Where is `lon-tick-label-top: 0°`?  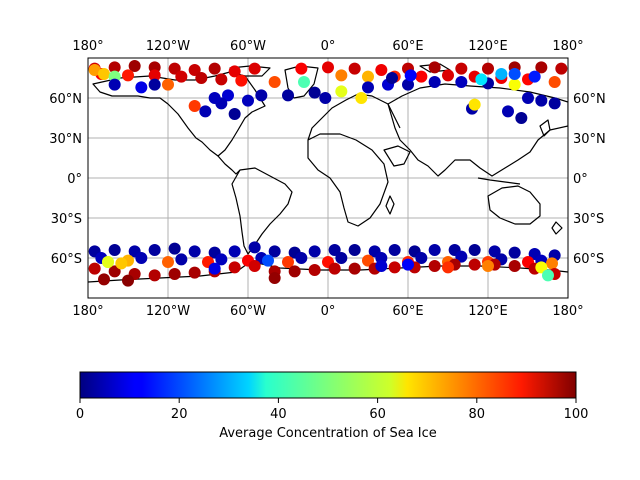
lon-tick-label-top: 0° is located at coordinates (328, 46).